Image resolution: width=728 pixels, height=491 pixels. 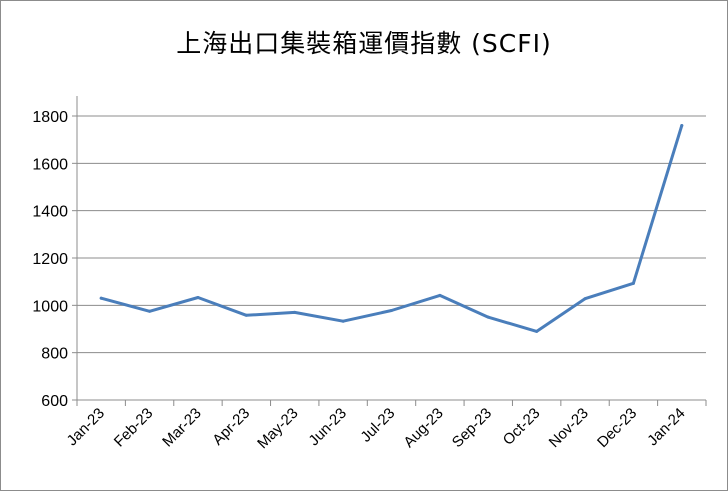 What do you see at coordinates (666, 427) in the screenshot?
I see `x-tick-label: Jan-24` at bounding box center [666, 427].